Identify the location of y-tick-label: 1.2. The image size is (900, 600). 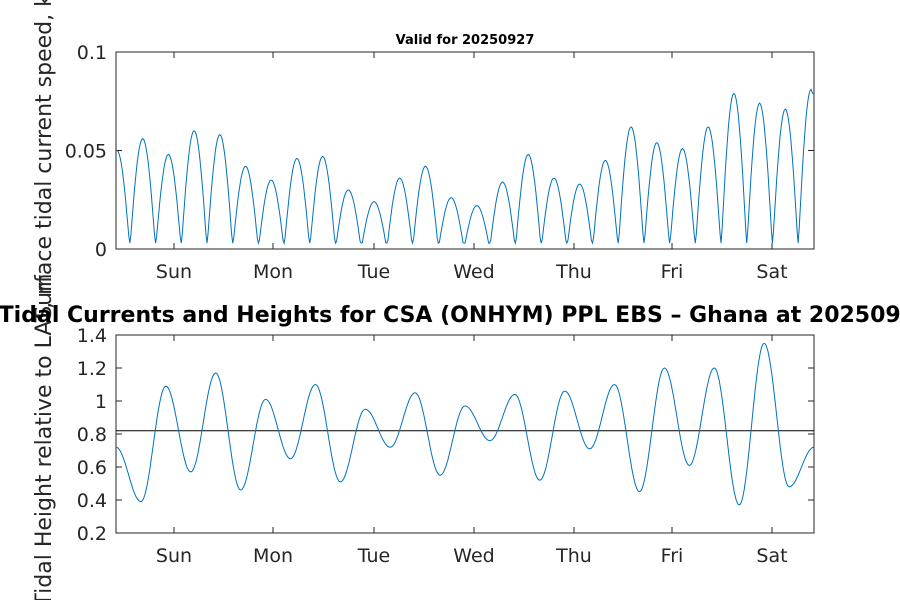
(92, 369).